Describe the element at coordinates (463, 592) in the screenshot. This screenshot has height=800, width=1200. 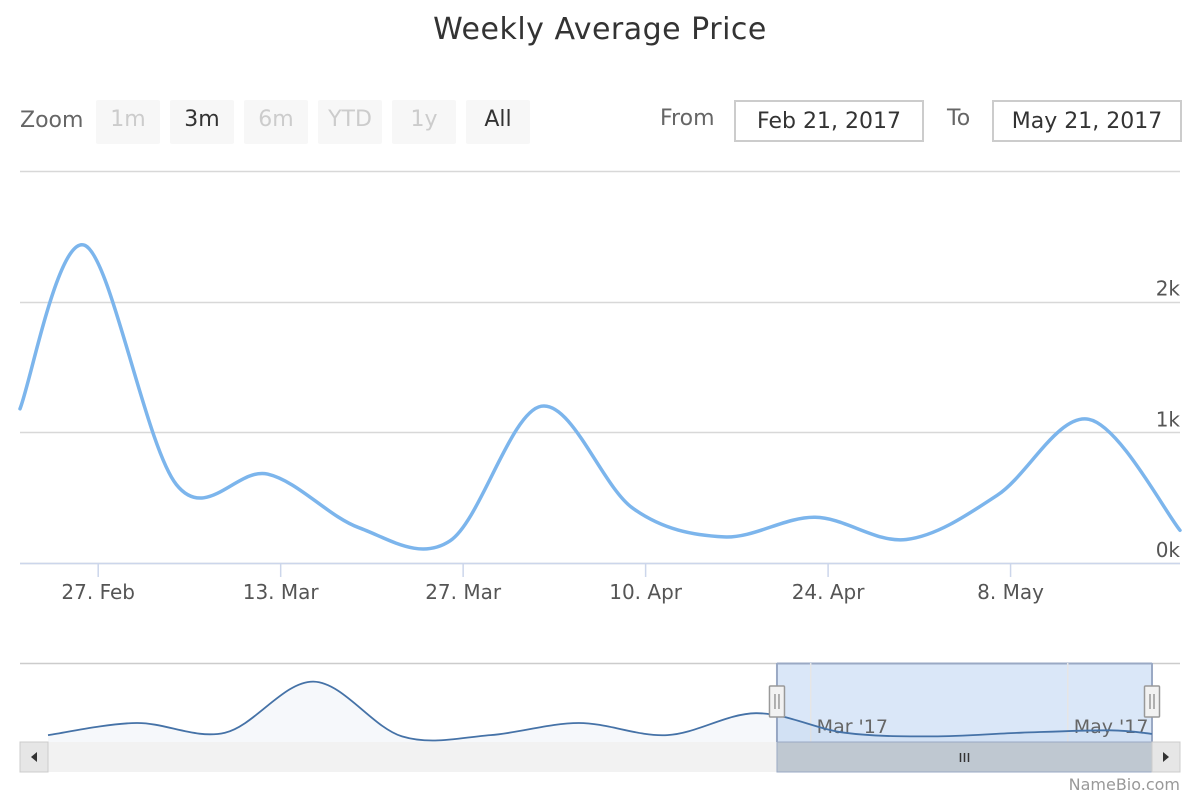
I see `x-tick-label: 27. Mar` at that location.